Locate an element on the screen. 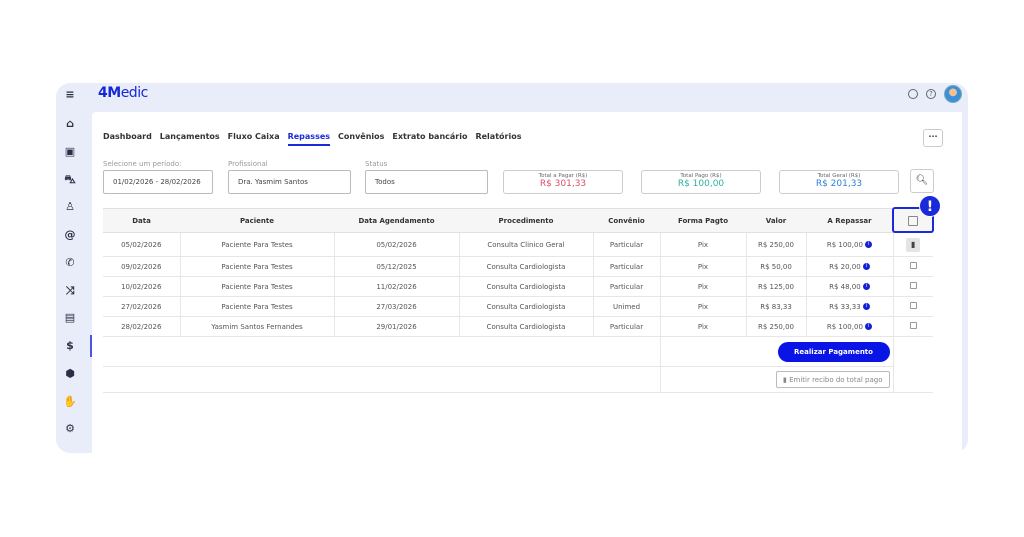 The image size is (1024, 537). table-cell: 09/02/2026 is located at coordinates (142, 266).